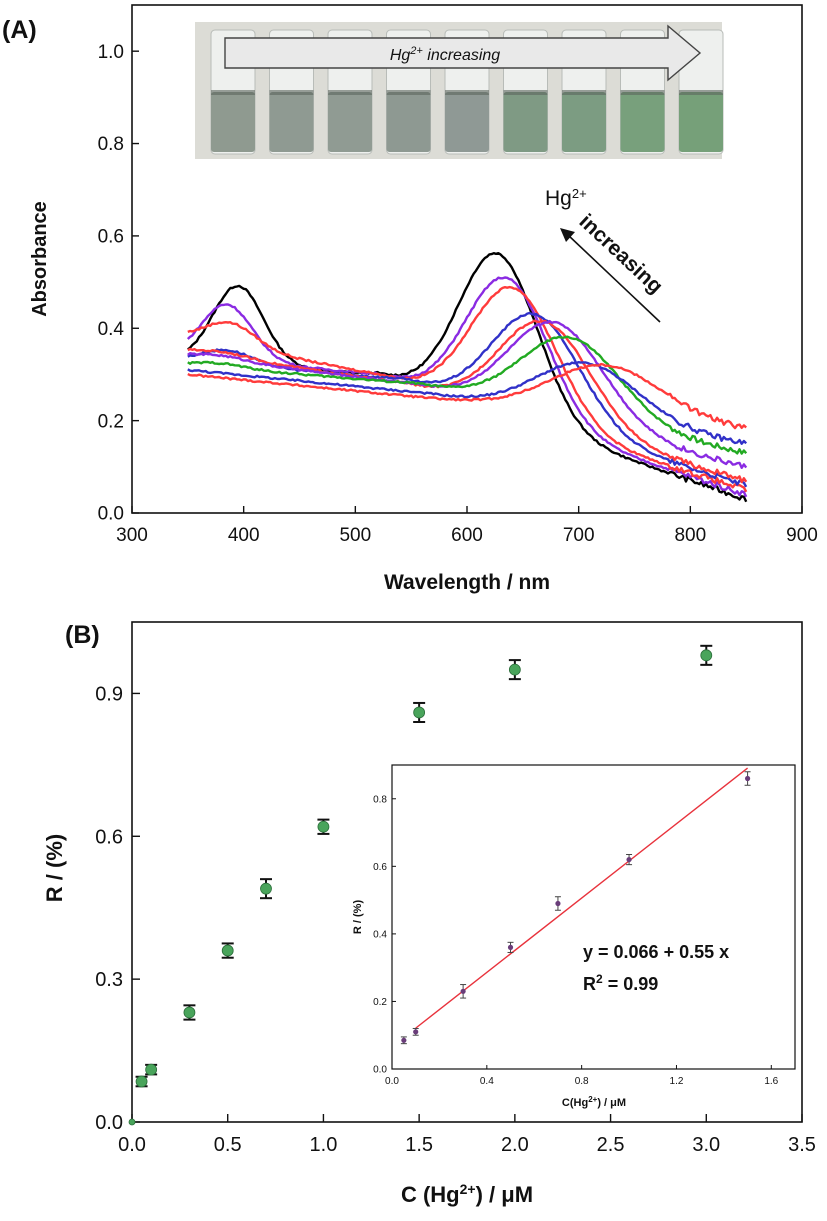 The height and width of the screenshot is (1221, 827). I want to click on annotation-ion: Hg2+, so click(566, 198).